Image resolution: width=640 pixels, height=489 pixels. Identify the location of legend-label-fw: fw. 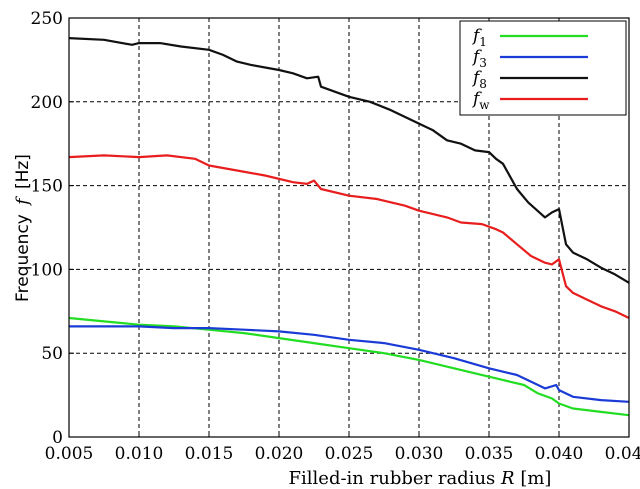
(480, 100).